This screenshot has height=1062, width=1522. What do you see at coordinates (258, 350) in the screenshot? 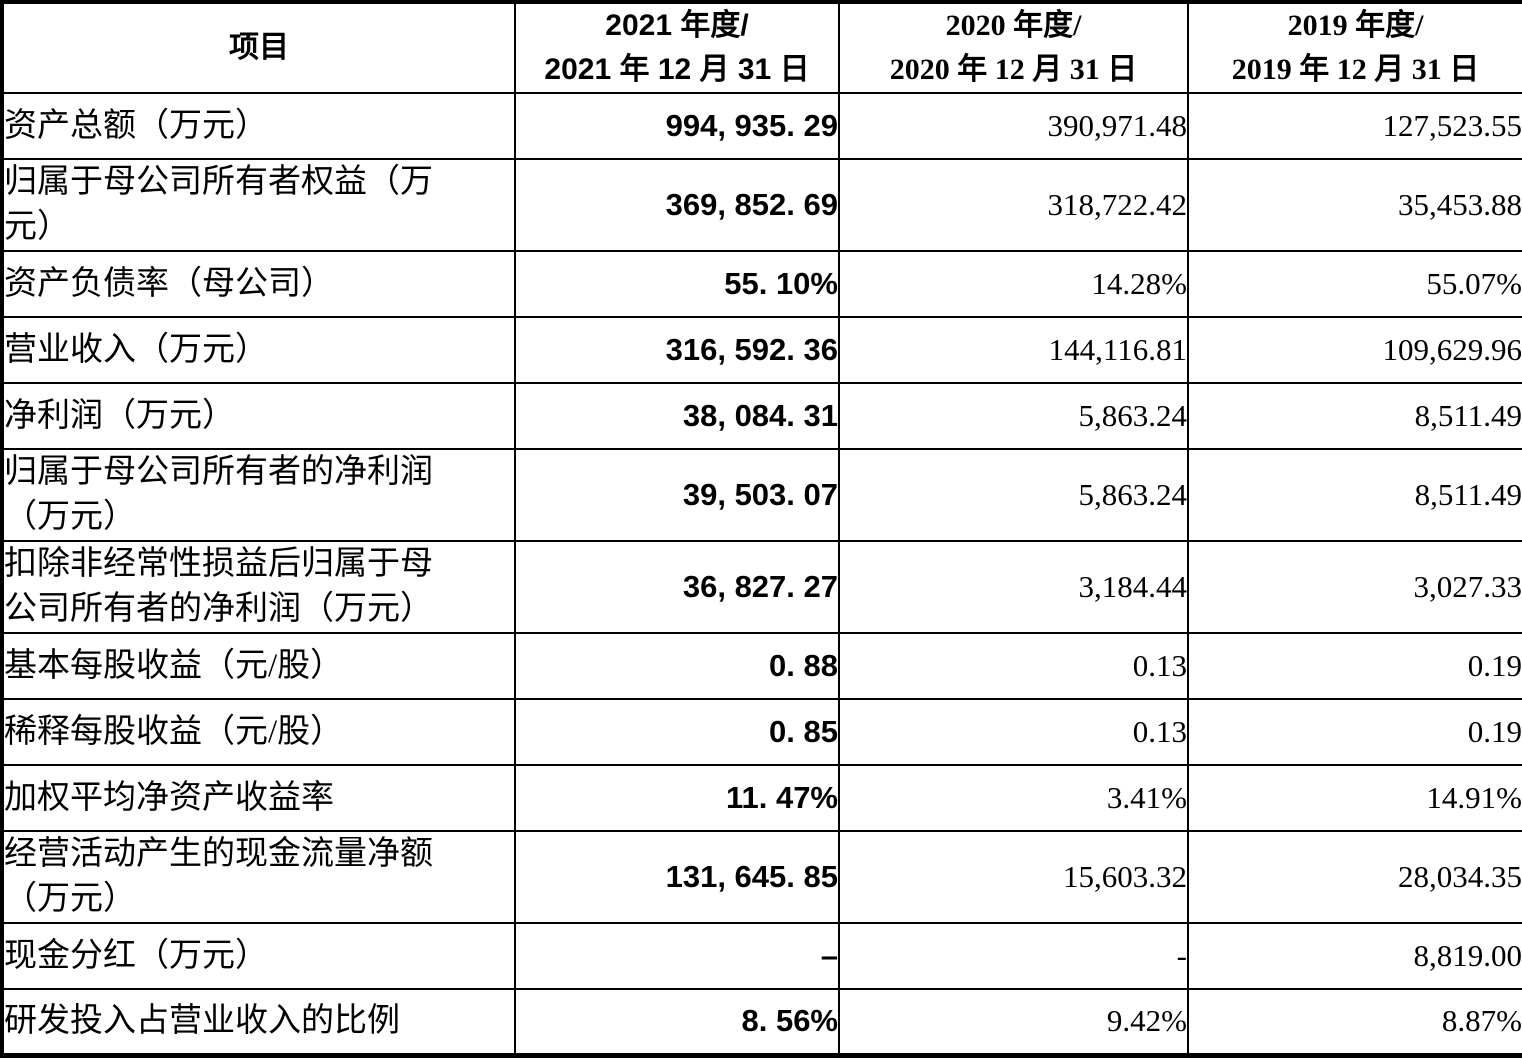
I see `item-label: 营业收入（万元）` at bounding box center [258, 350].